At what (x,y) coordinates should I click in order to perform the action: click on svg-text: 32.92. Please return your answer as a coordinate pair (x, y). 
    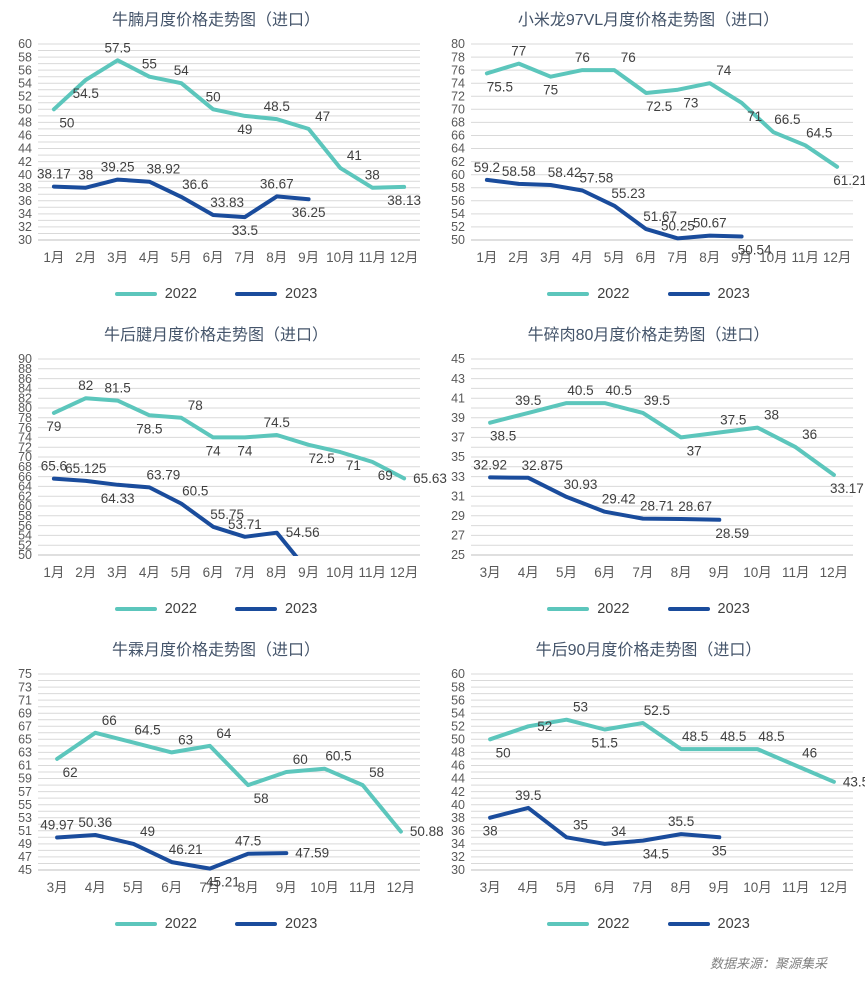
    Looking at the image, I should click on (490, 464).